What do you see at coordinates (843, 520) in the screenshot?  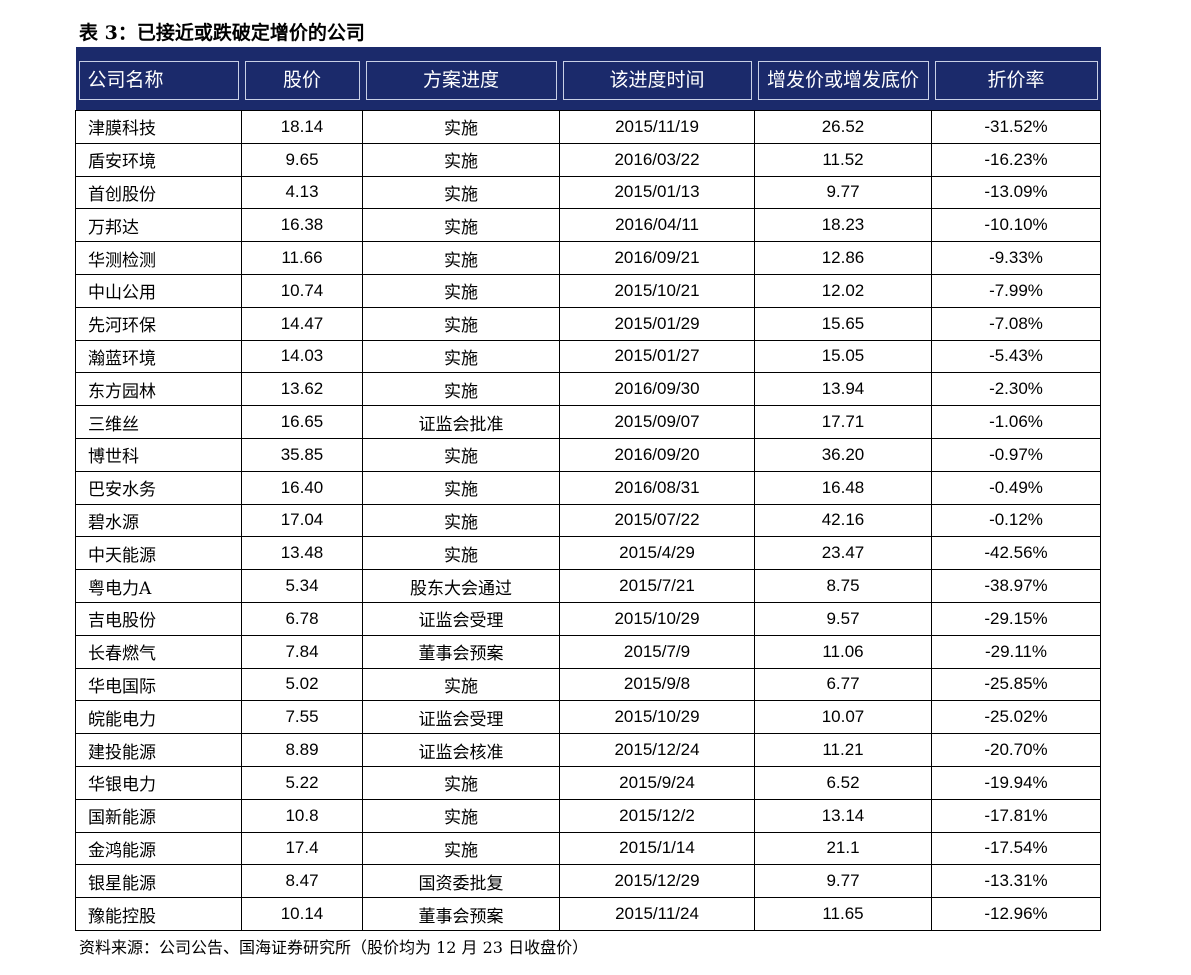 I see `table-cell: 42.16` at bounding box center [843, 520].